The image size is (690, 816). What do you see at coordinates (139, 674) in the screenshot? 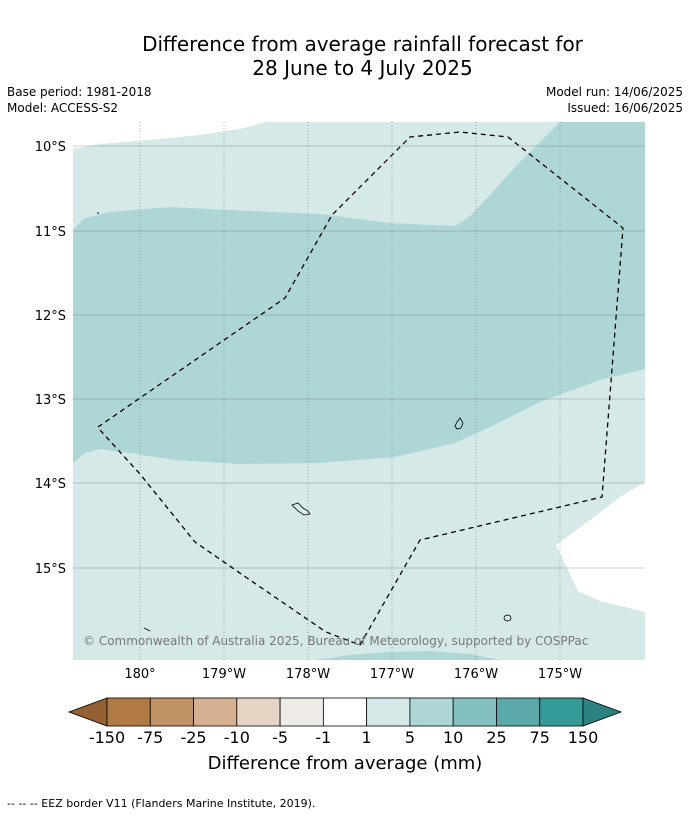
I see `lon-label-180: 180°` at bounding box center [139, 674].